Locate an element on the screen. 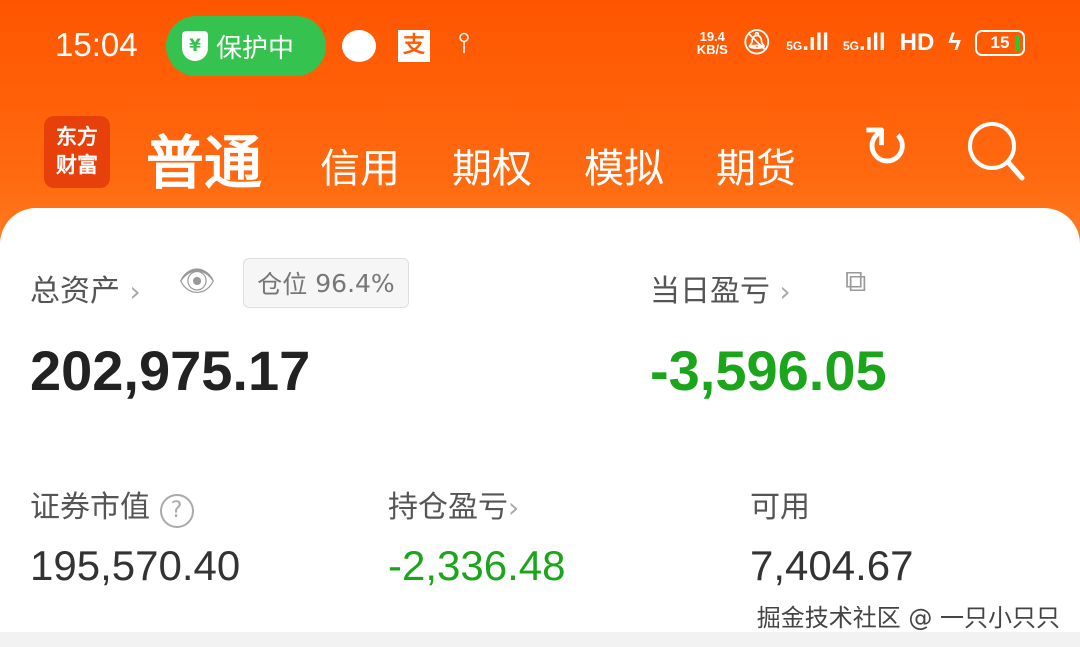 This screenshot has width=1080, height=647. watermark: 掘金技术社区 @ 一只小只只 is located at coordinates (908, 618).